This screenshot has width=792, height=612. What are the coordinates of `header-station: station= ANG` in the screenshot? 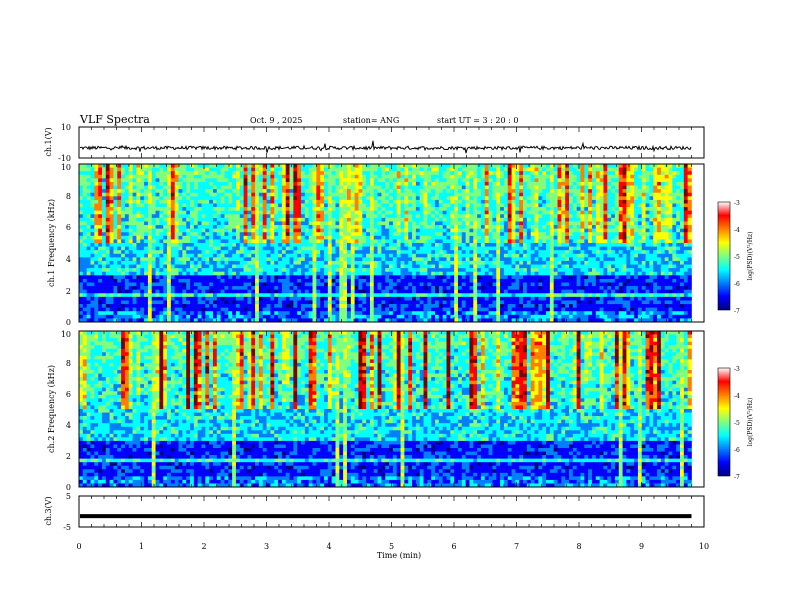 It's located at (371, 120).